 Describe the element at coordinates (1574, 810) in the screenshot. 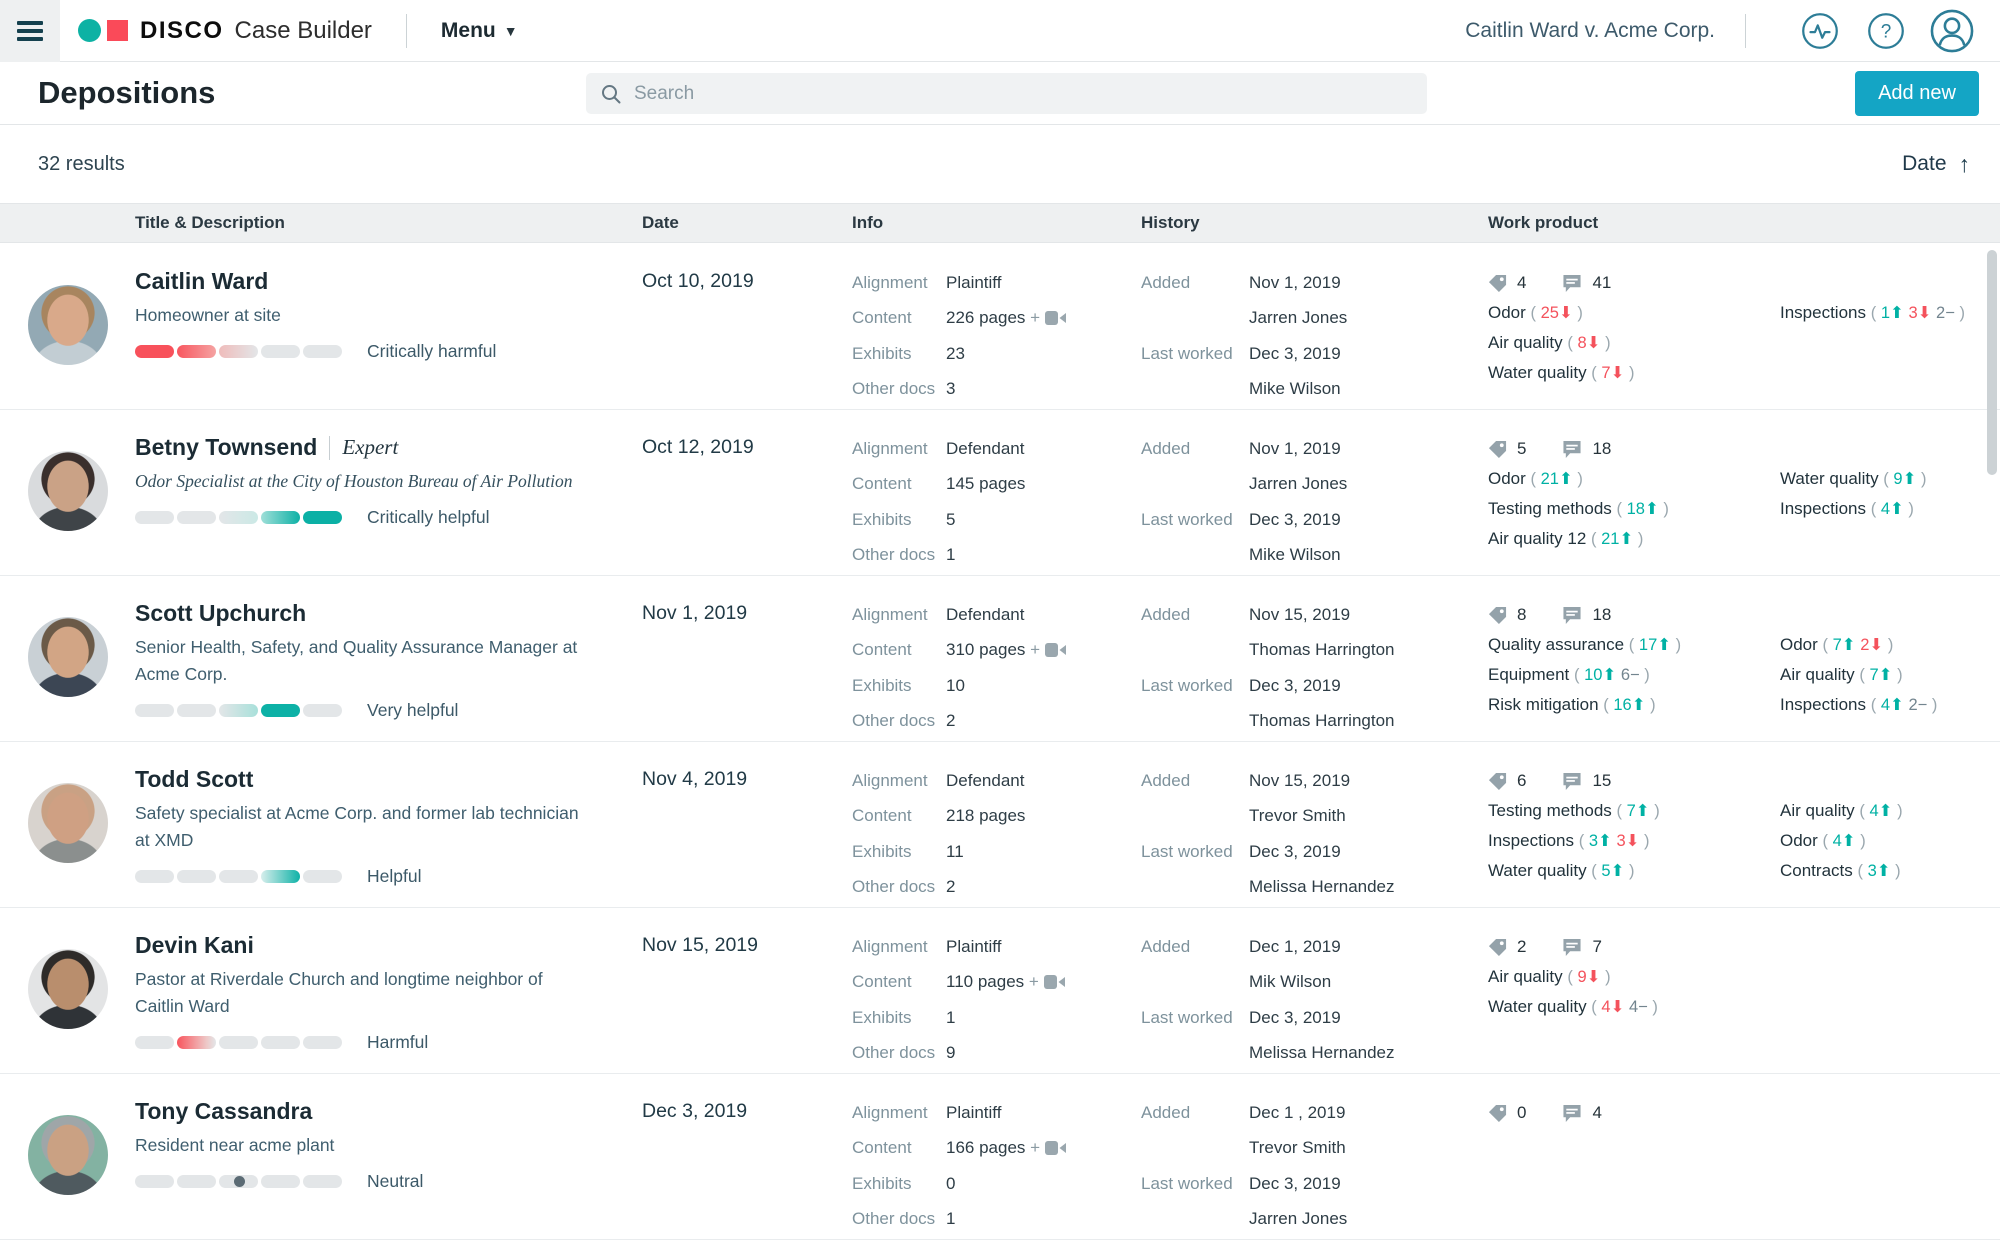

I see `work-product-tag: Testing methods ( 7⬆ )` at that location.